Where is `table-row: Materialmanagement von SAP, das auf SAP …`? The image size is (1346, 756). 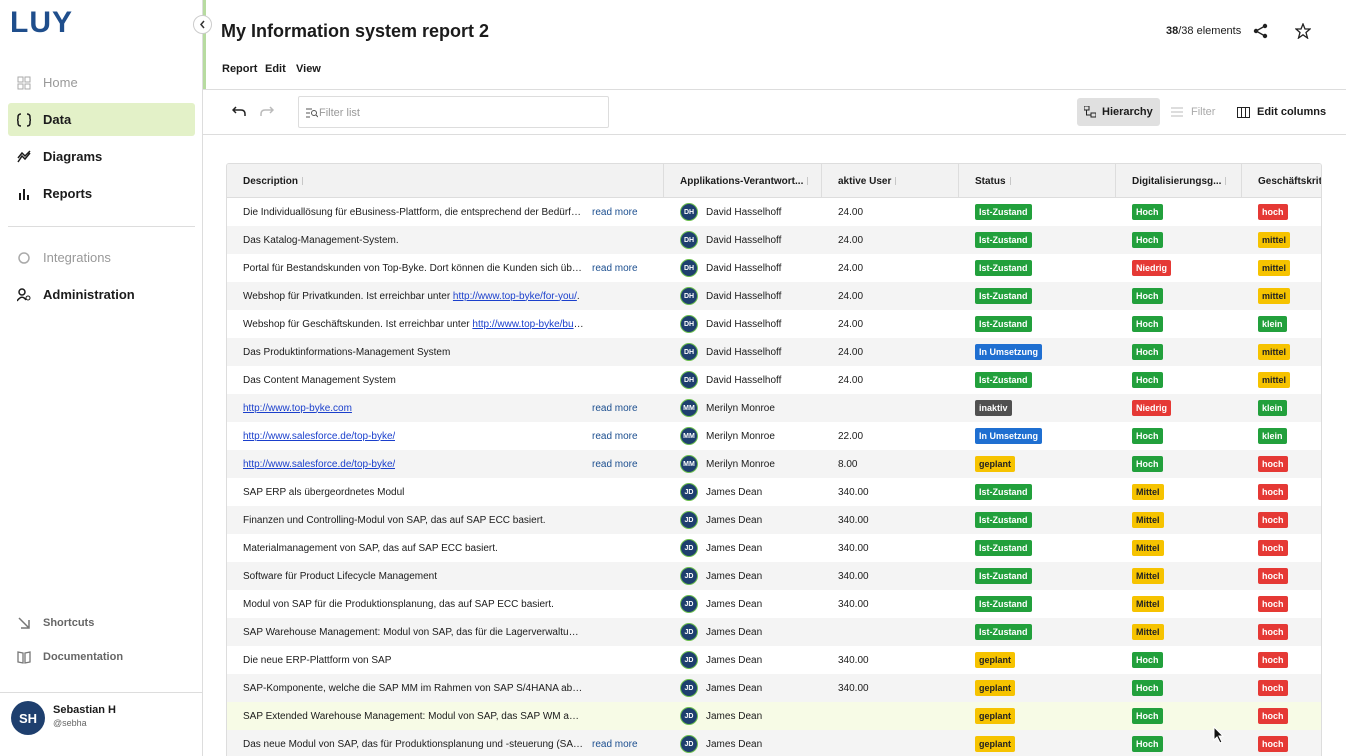
table-row: Materialmanagement von SAP, das auf SAP … is located at coordinates (774, 548).